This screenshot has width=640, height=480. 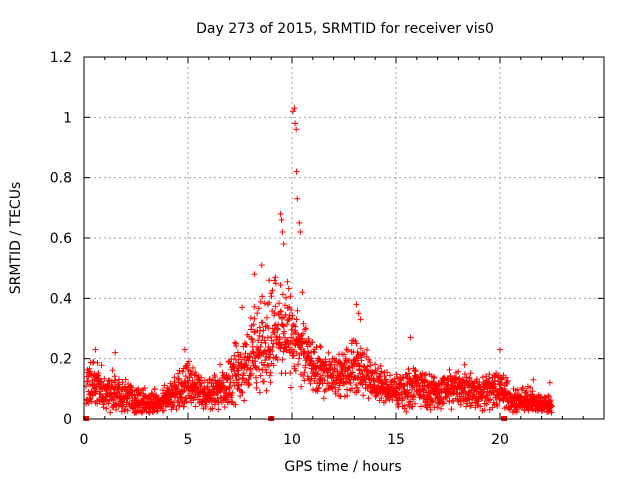 What do you see at coordinates (61, 239) in the screenshot?
I see `y-tick-label: 0.6` at bounding box center [61, 239].